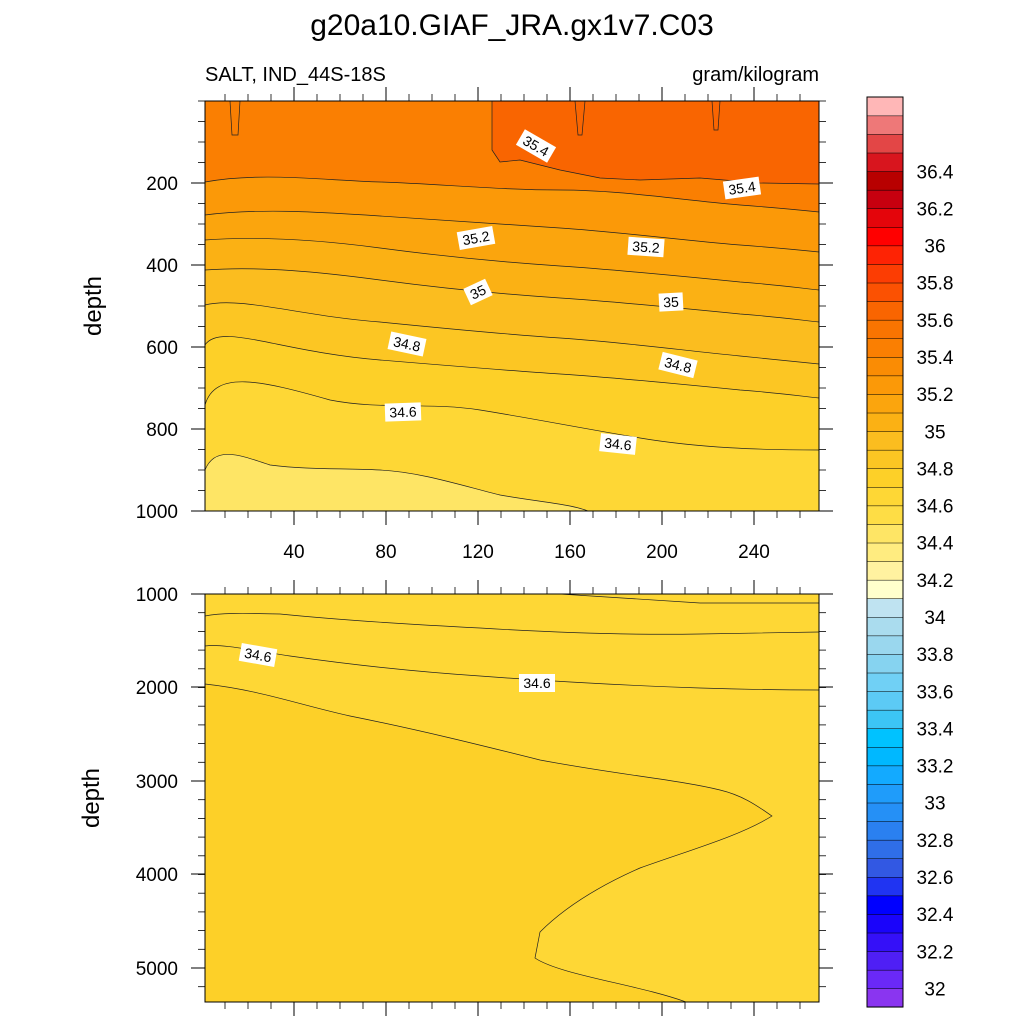 Image resolution: width=1024 pixels, height=1024 pixels. What do you see at coordinates (91, 798) in the screenshot?
I see `bottom-y-axis-label: depth` at bounding box center [91, 798].